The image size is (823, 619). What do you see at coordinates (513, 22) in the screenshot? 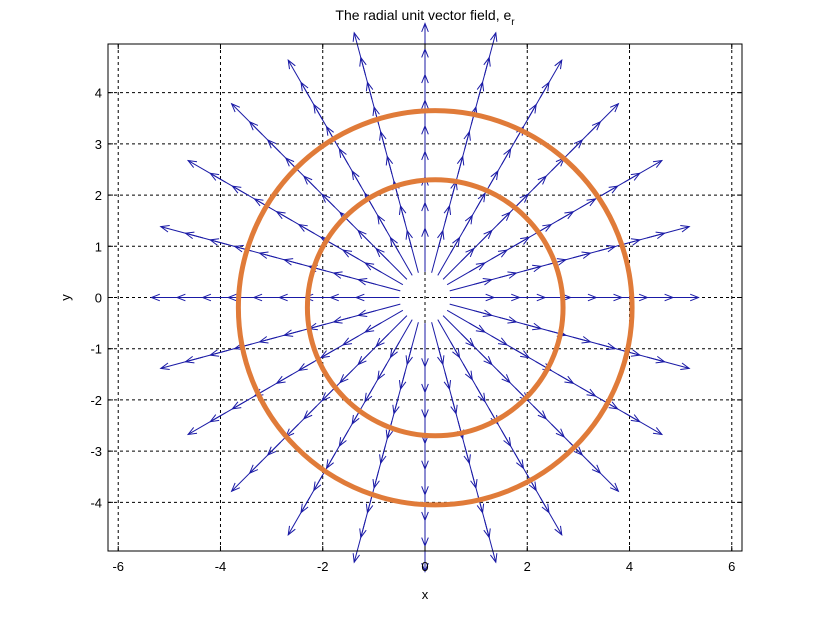
I see `chart-title-subscript: r` at bounding box center [513, 22].